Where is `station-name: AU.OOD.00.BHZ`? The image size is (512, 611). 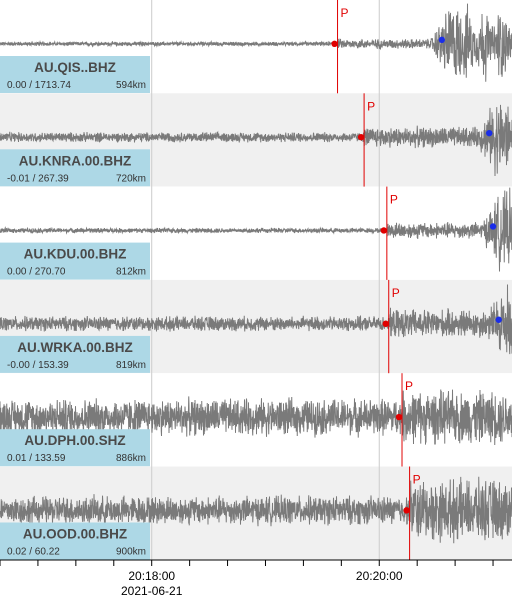
station-name: AU.OOD.00.BHZ is located at coordinates (75, 534).